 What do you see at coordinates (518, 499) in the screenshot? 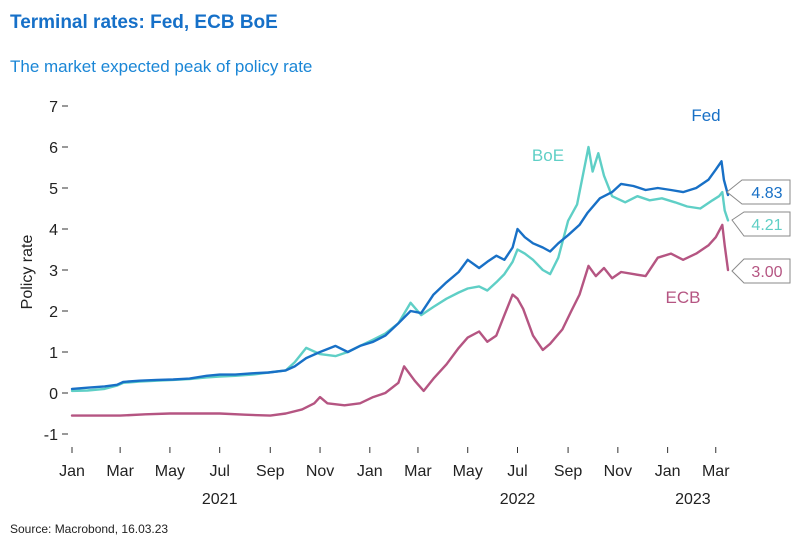
I see `year-label: 2022` at bounding box center [518, 499].